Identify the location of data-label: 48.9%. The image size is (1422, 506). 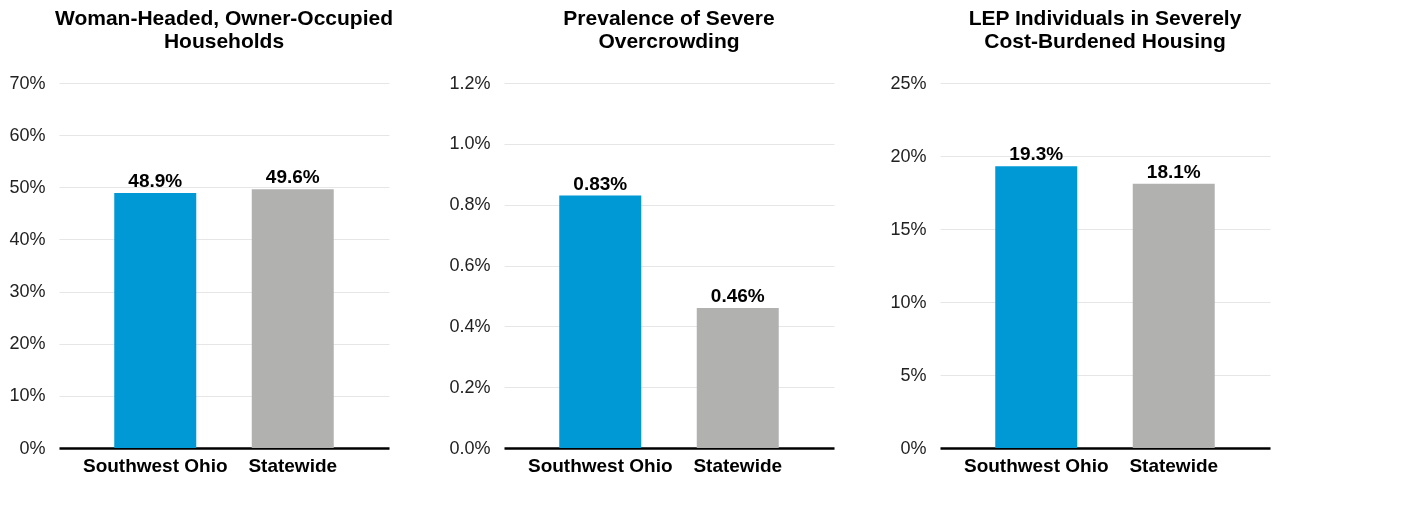
(155, 181).